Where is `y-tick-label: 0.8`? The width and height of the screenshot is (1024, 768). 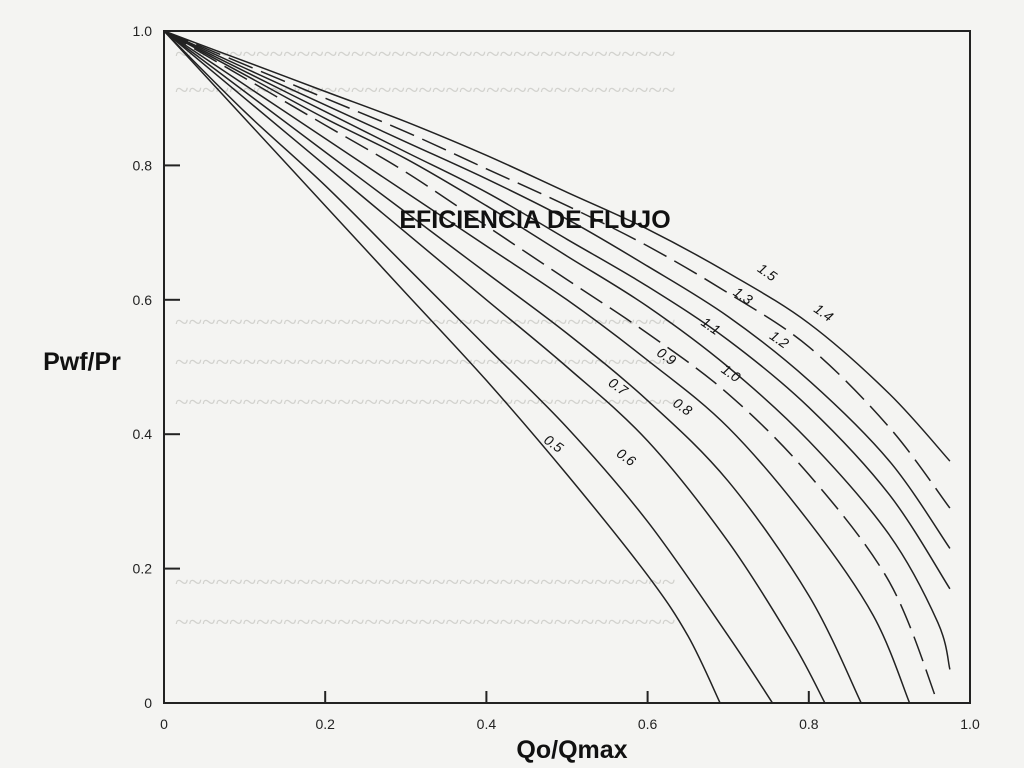 y-tick-label: 0.8 is located at coordinates (143, 165).